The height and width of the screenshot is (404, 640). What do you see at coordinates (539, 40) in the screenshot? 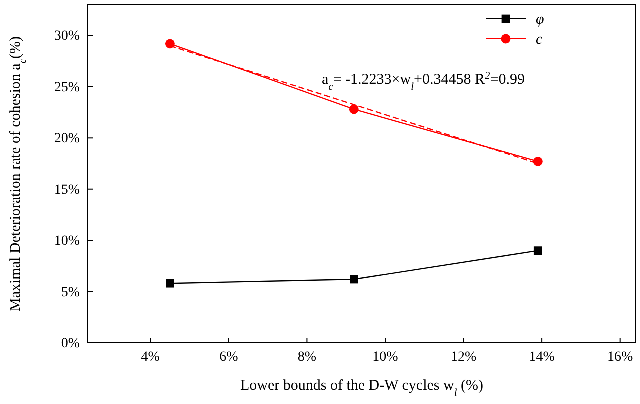
I see `legend-label: c` at bounding box center [539, 40].